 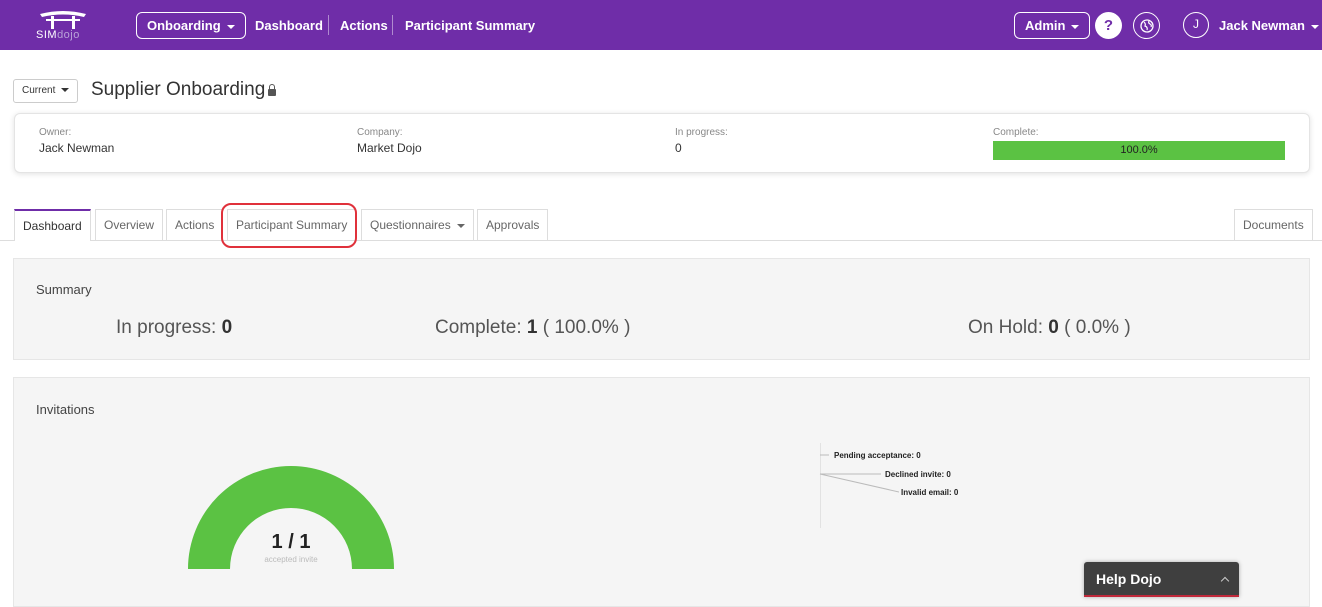 I want to click on tab-participant-summary: Participant Summary, so click(x=292, y=224).